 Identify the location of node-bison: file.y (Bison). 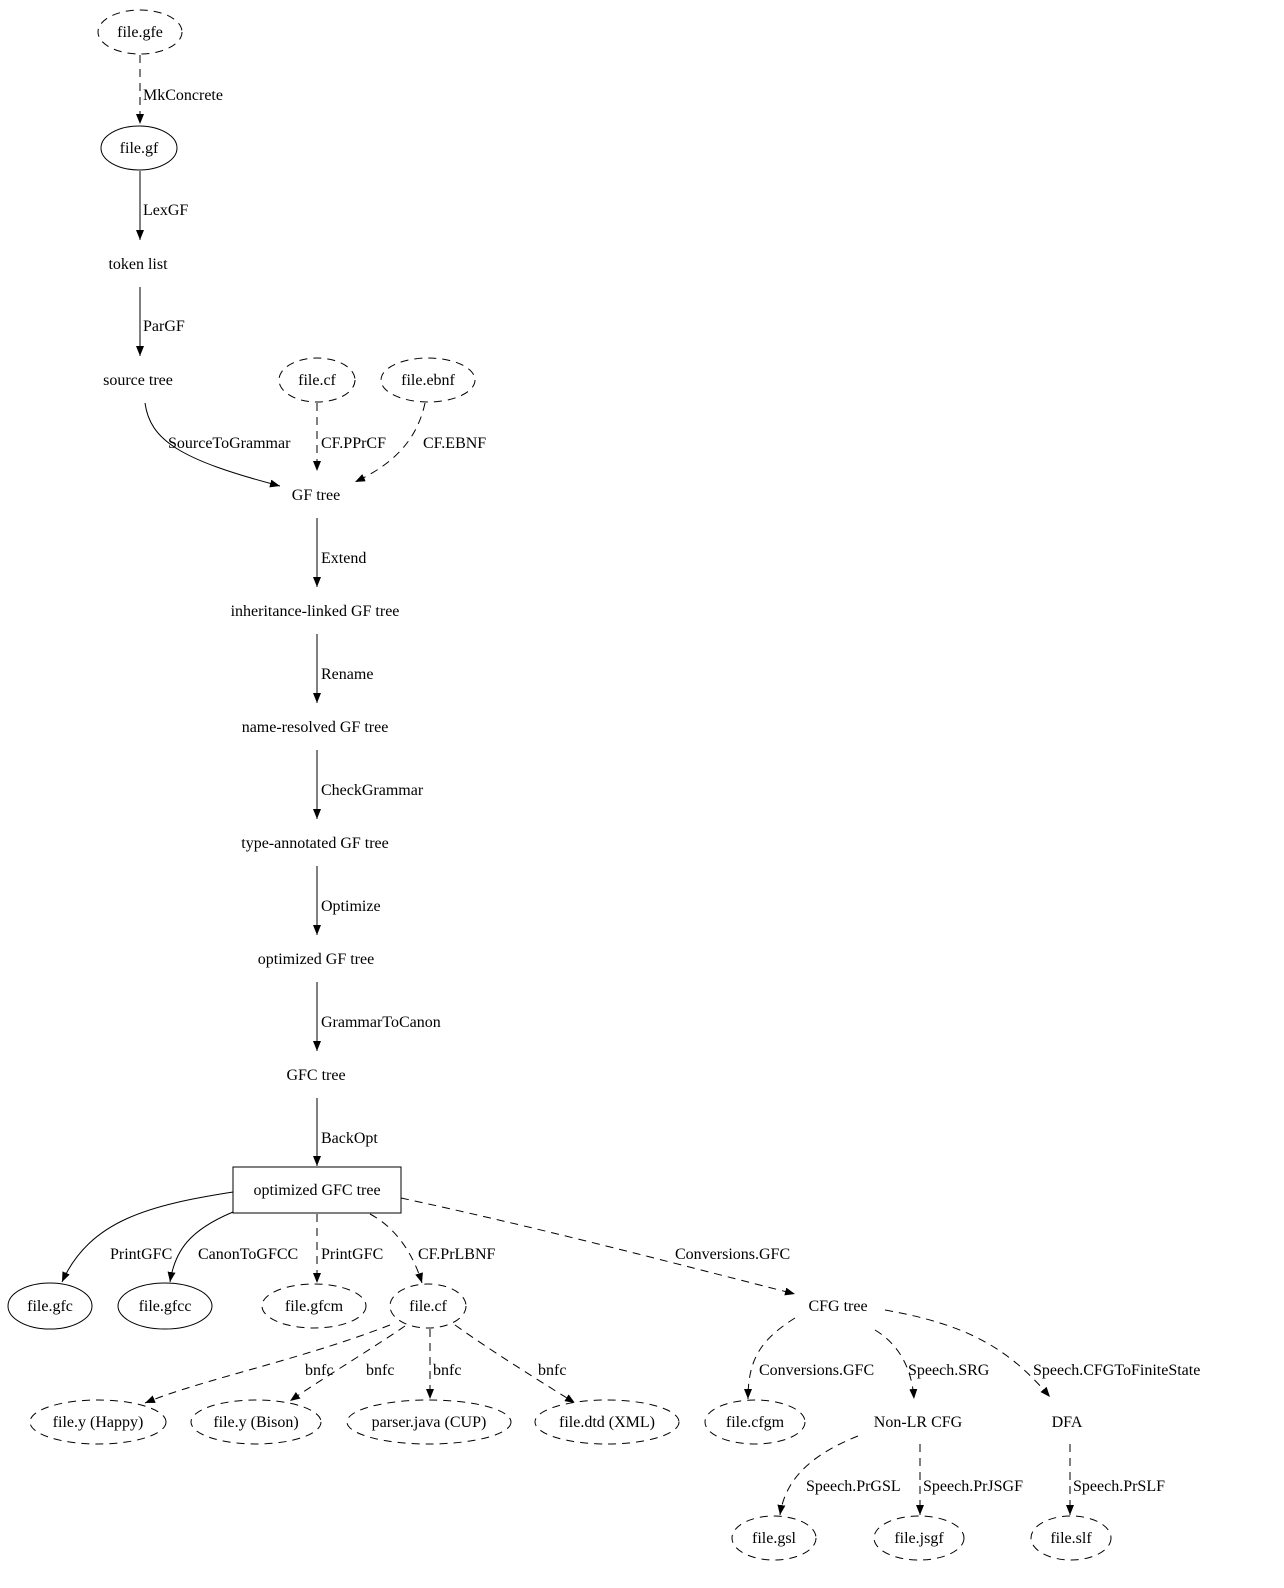
(256, 1422).